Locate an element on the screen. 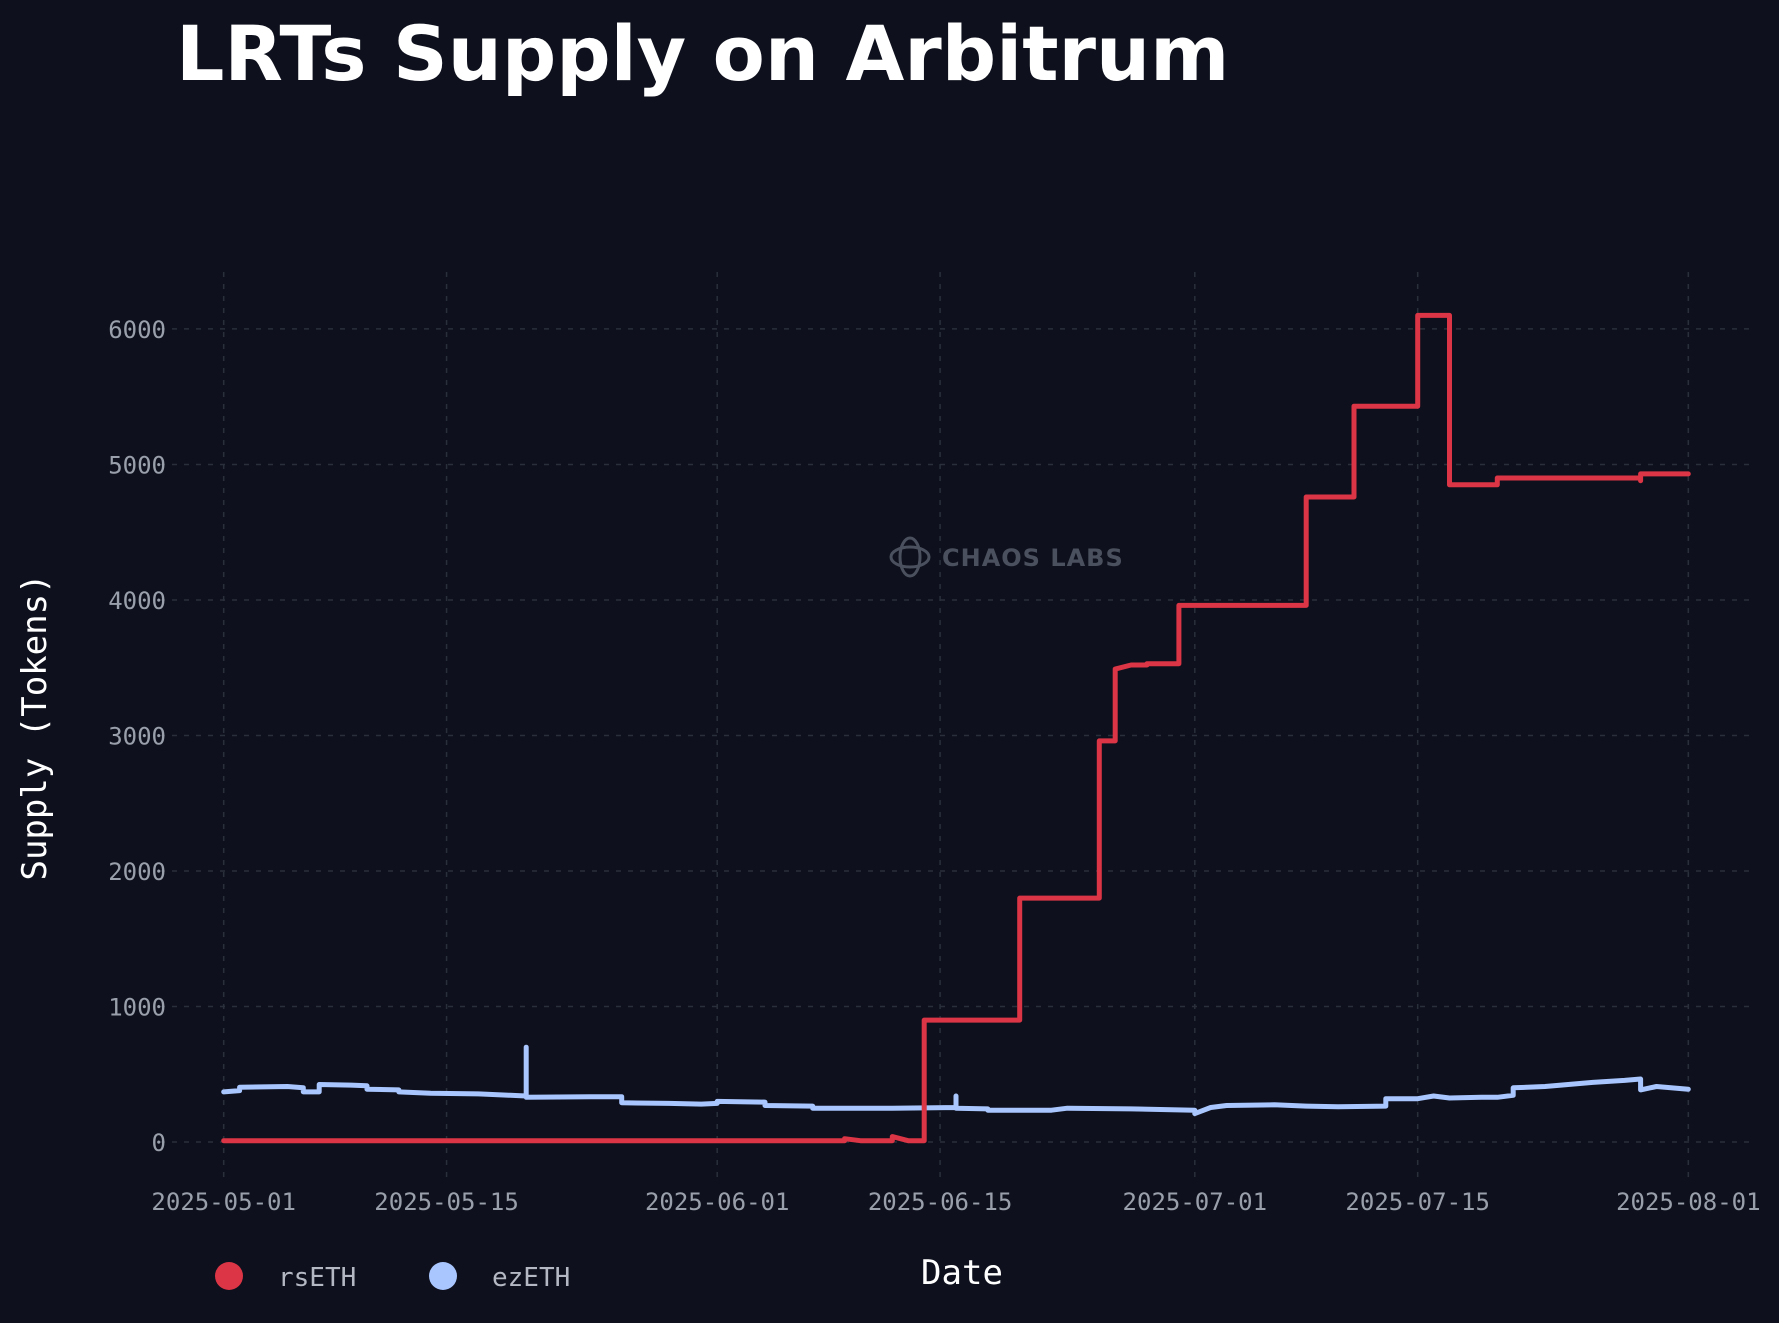 Image resolution: width=1779 pixels, height=1323 pixels. watermark: CHAOS LABS is located at coordinates (1006, 557).